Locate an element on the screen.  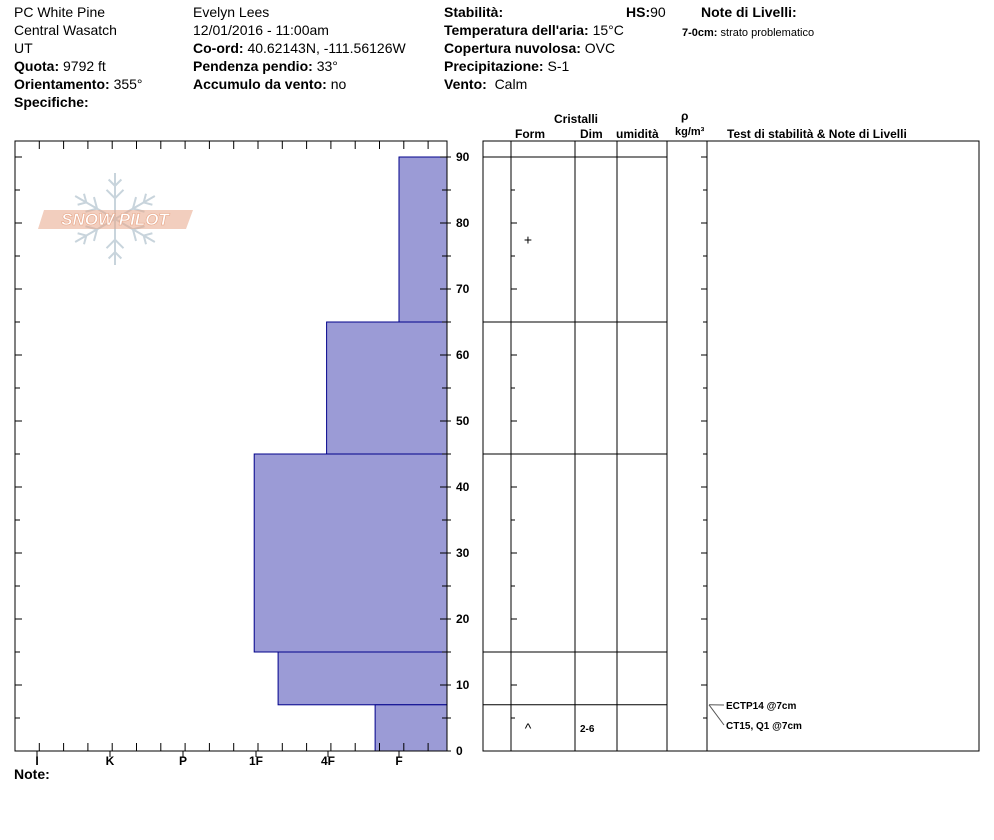
aspect: Orientamento: 355° is located at coordinates (78, 84).